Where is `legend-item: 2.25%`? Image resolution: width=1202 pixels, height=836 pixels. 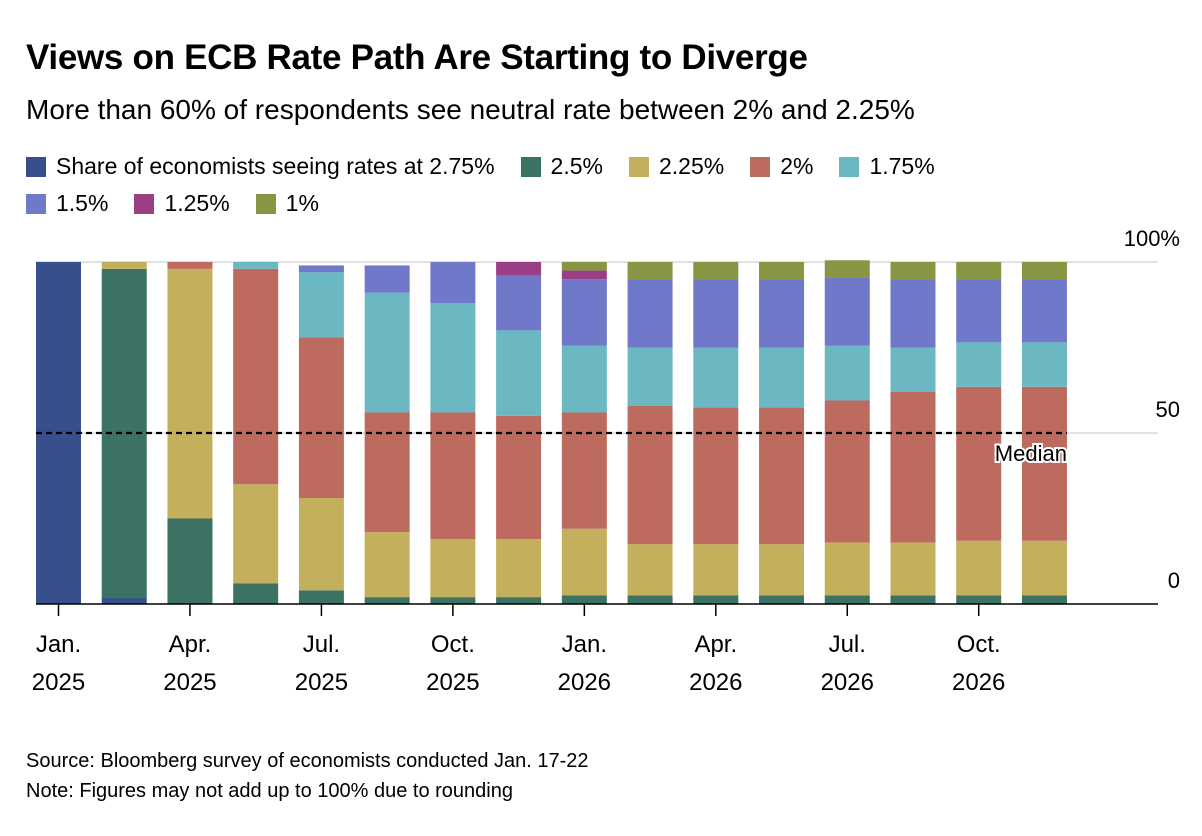
legend-item: 2.25% is located at coordinates (676, 166).